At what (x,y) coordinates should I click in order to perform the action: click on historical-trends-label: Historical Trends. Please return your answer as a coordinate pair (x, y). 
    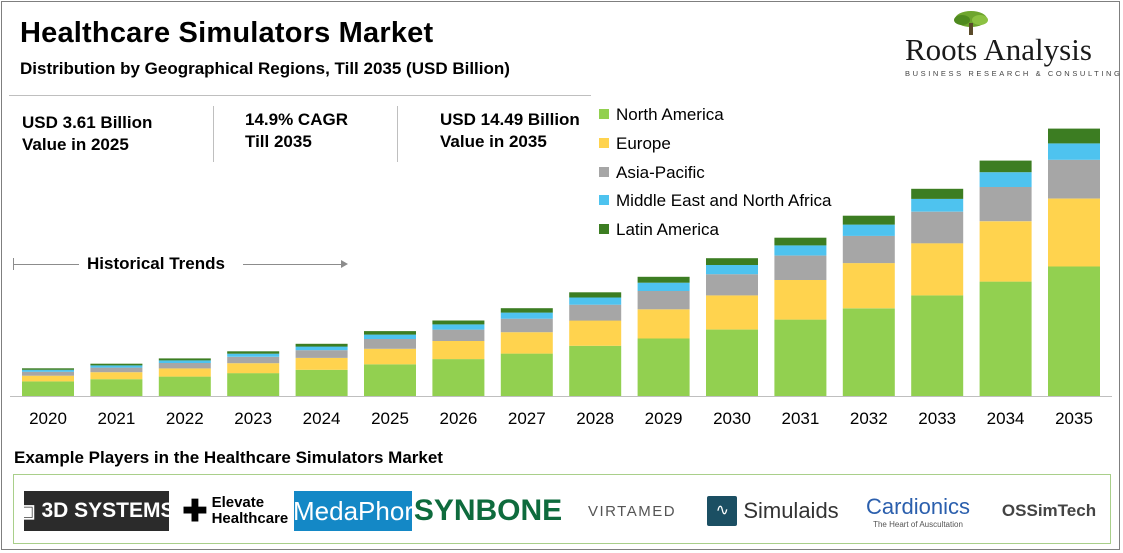
    Looking at the image, I should click on (156, 263).